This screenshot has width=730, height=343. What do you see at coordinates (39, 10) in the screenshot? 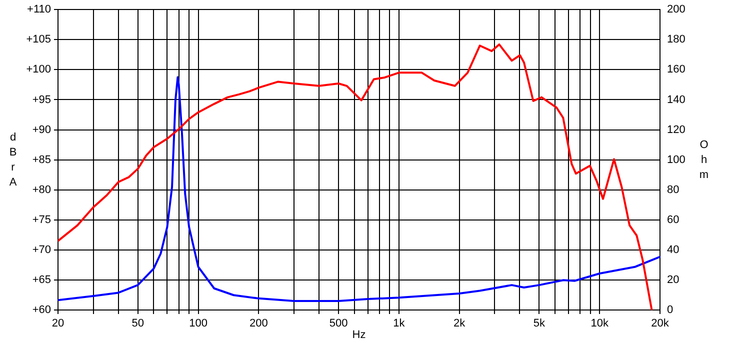
I see `y-tick-label: +110` at bounding box center [39, 10].